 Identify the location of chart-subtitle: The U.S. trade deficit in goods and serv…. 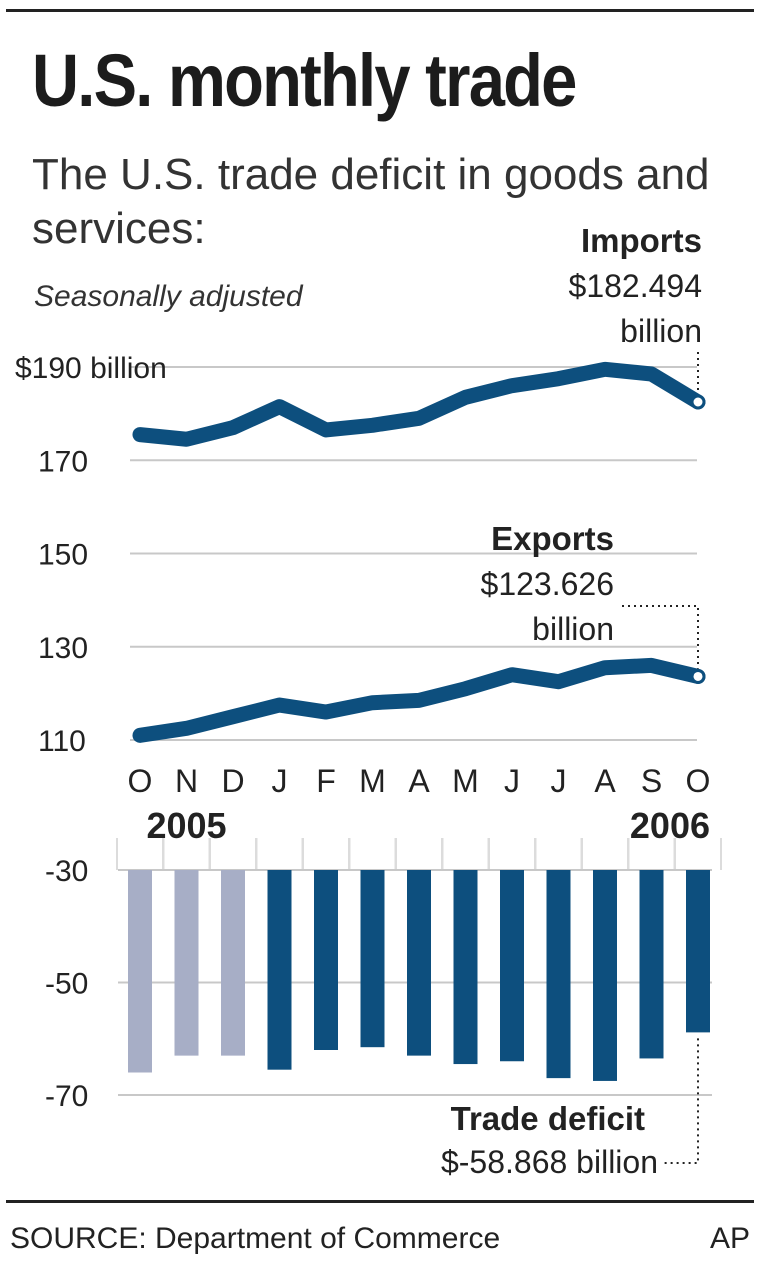
(371, 201).